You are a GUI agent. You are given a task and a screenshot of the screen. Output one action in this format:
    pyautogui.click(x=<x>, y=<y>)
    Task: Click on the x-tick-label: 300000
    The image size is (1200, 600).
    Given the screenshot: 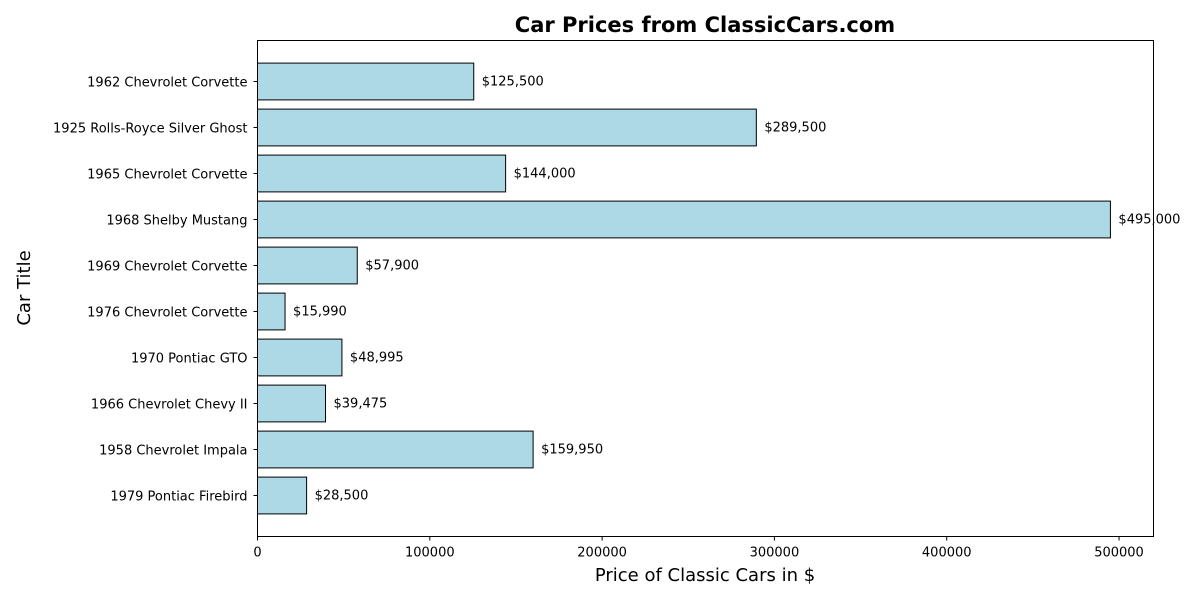 What is the action you would take?
    pyautogui.click(x=775, y=553)
    